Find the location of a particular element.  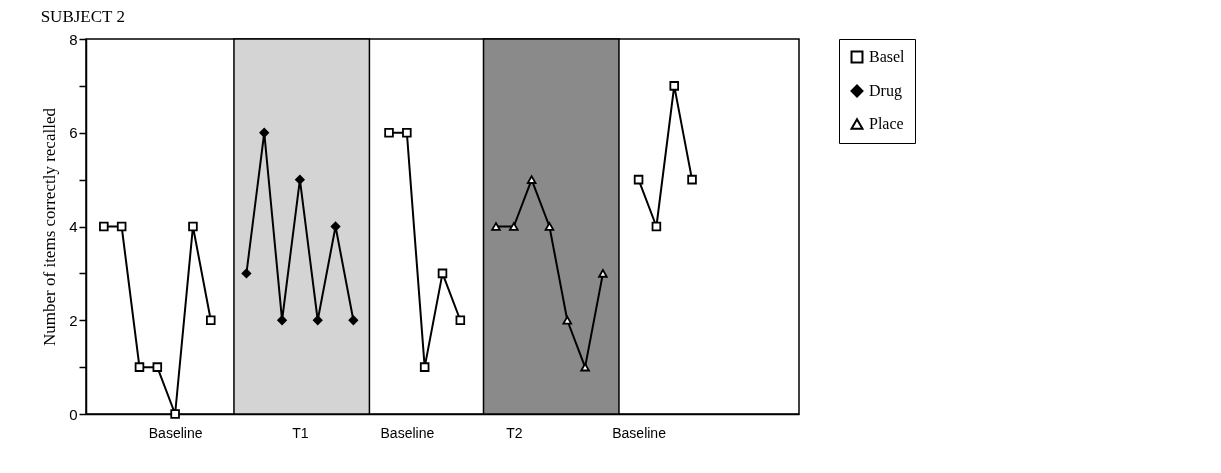

legend-label: Basel is located at coordinates (887, 56).